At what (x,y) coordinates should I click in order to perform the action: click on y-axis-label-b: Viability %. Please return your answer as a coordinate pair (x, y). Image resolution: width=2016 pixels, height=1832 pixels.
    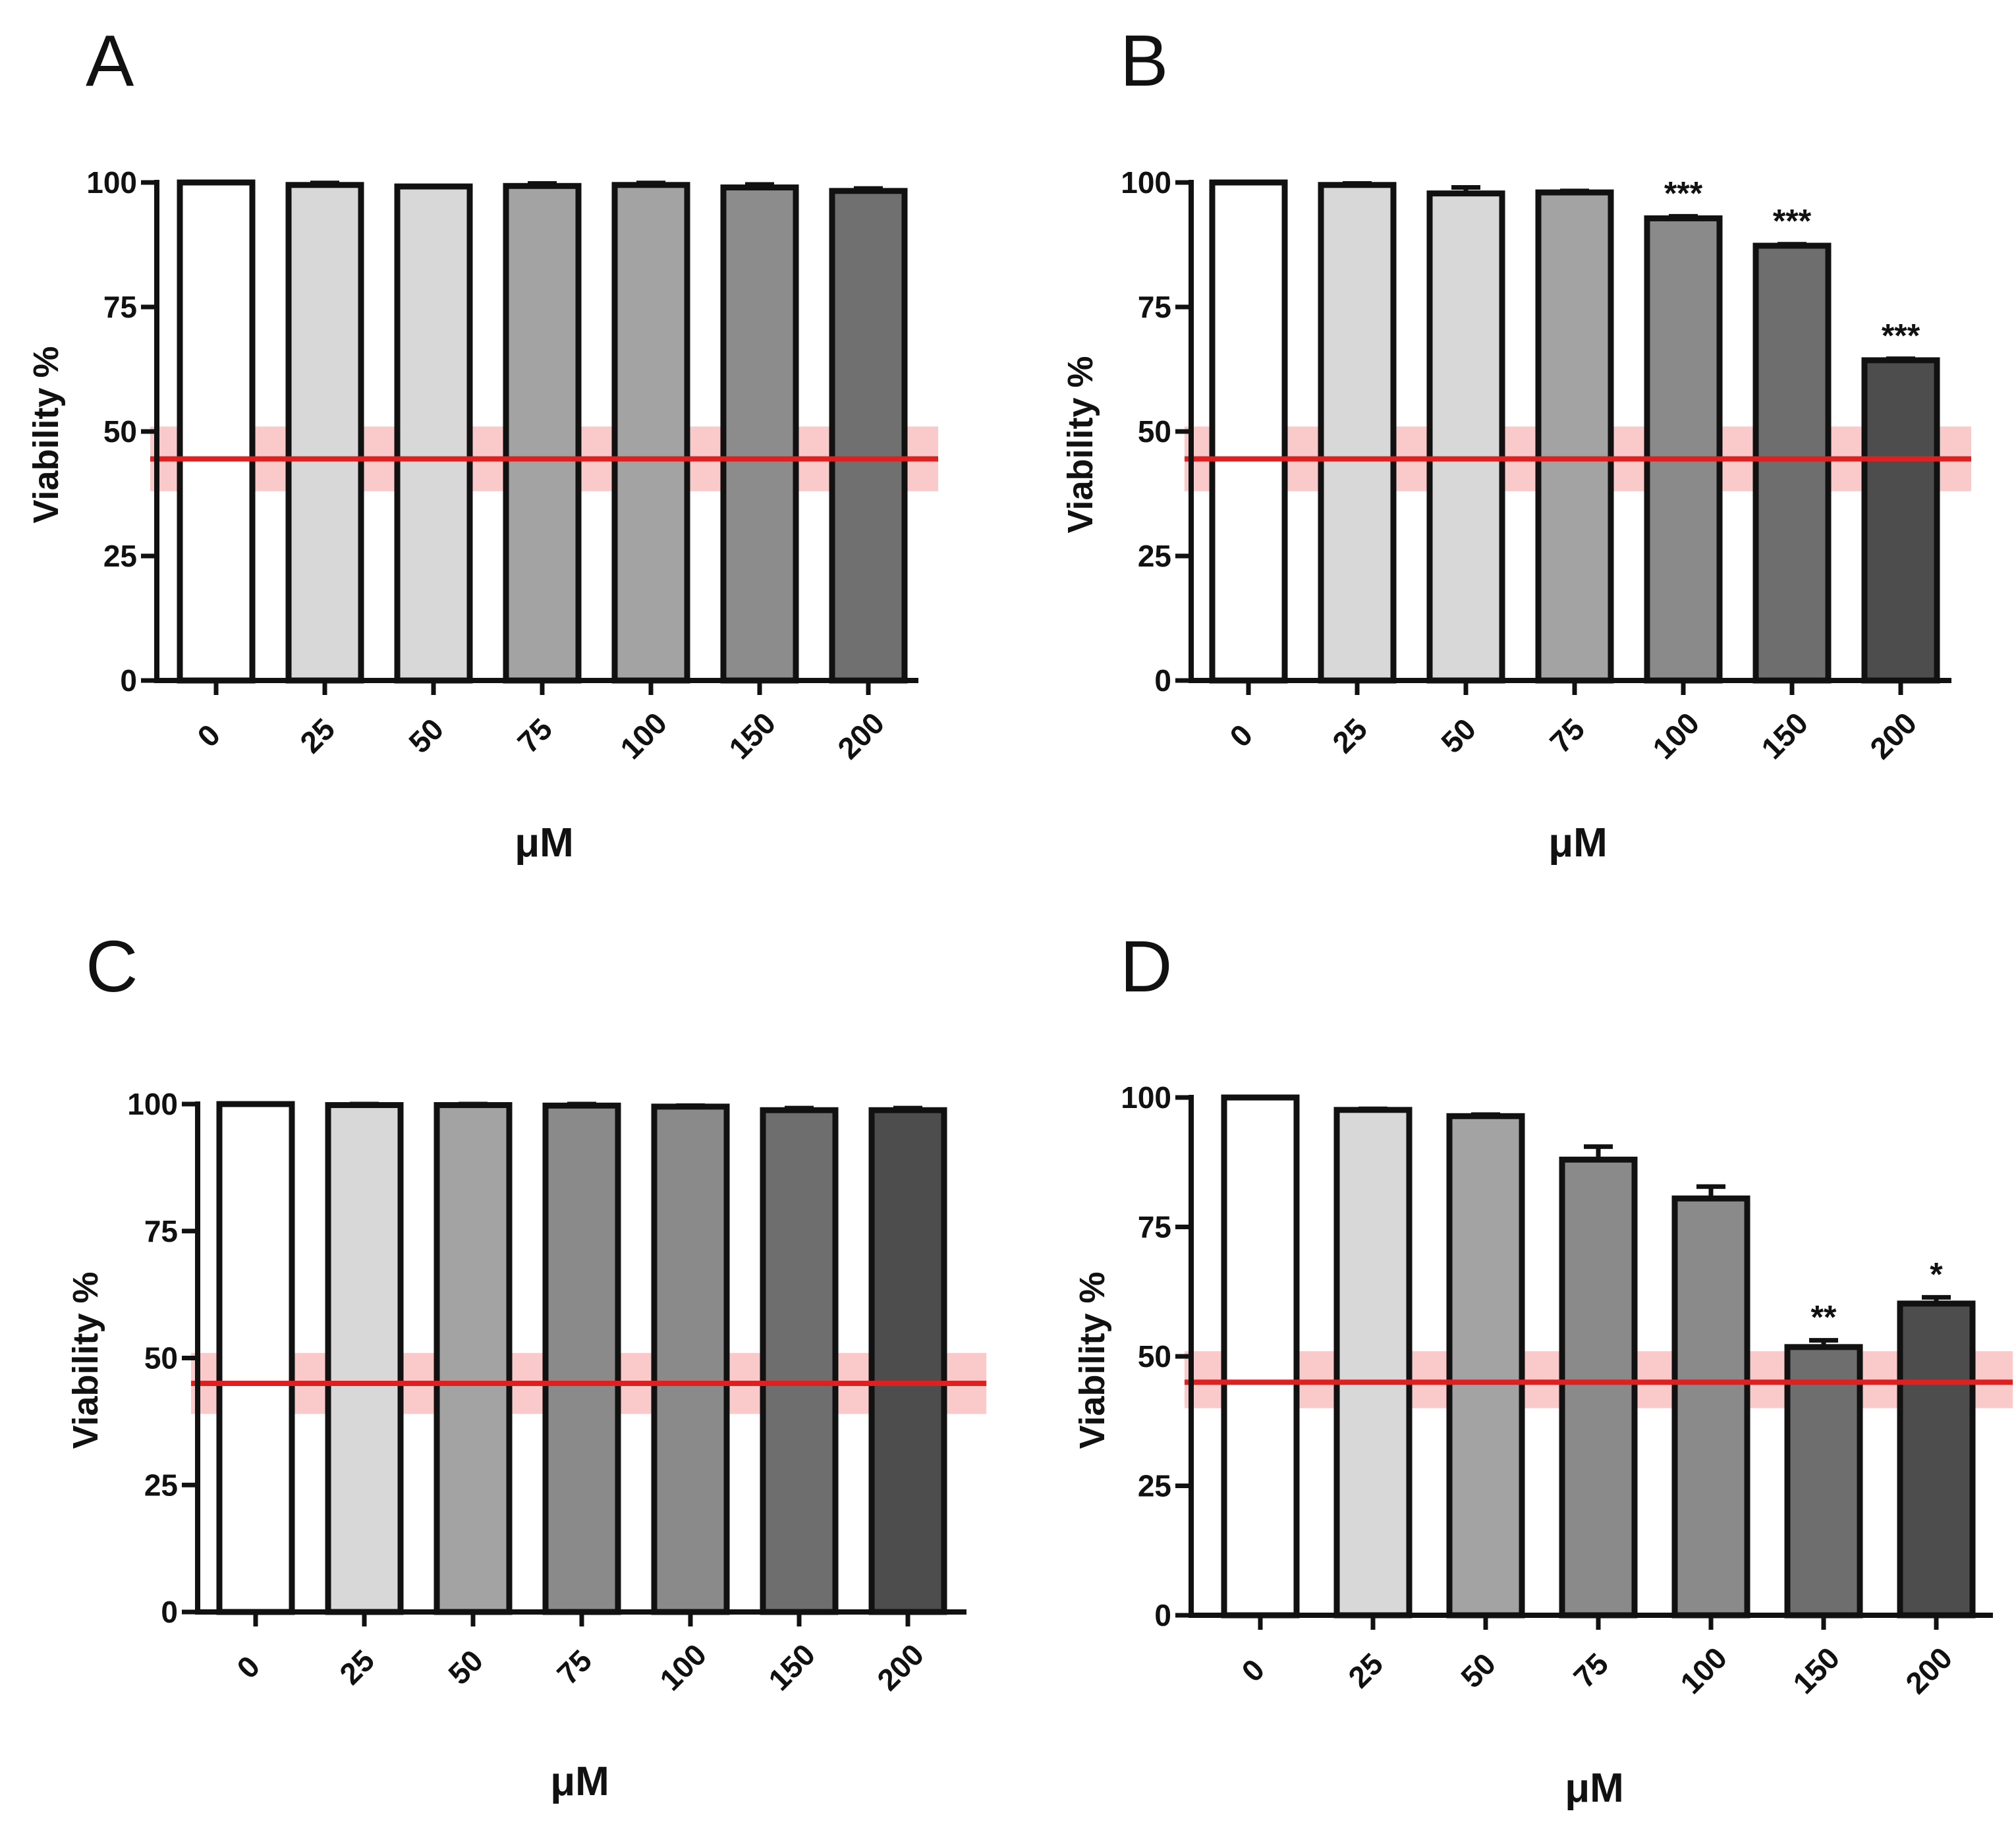
    Looking at the image, I should click on (1080, 444).